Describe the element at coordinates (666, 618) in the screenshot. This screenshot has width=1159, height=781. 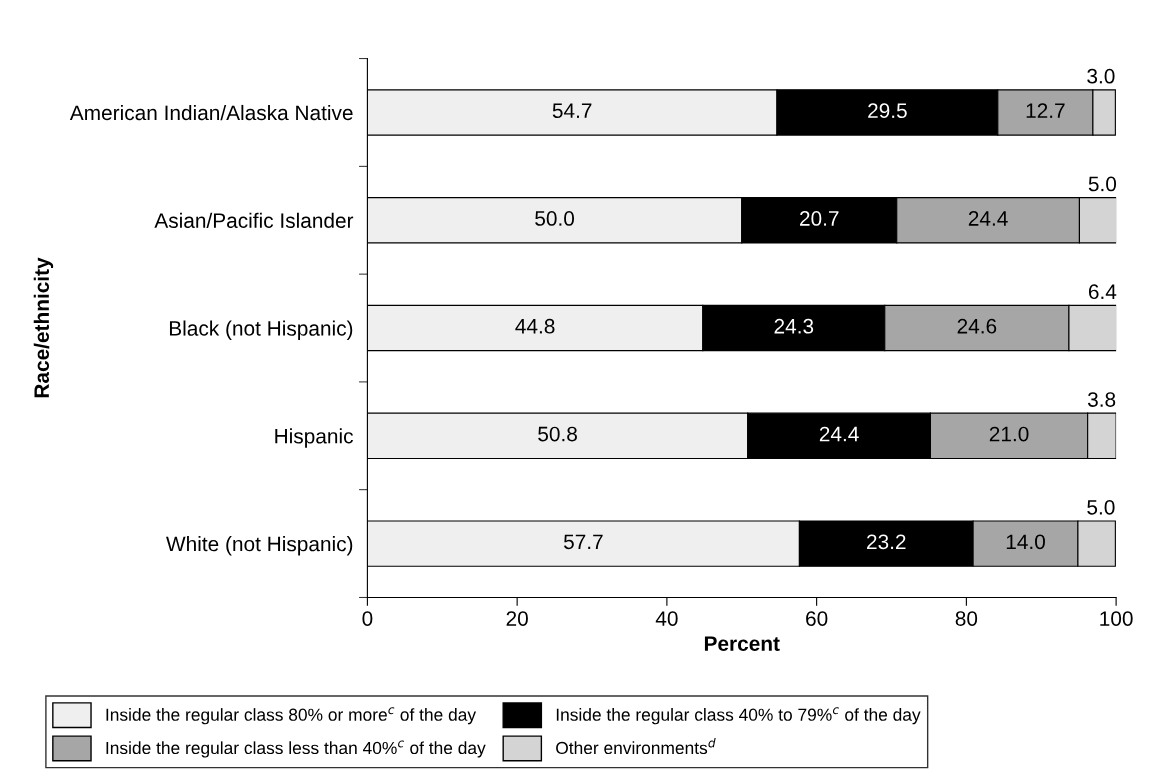
I see `x-tick-label: 40` at that location.